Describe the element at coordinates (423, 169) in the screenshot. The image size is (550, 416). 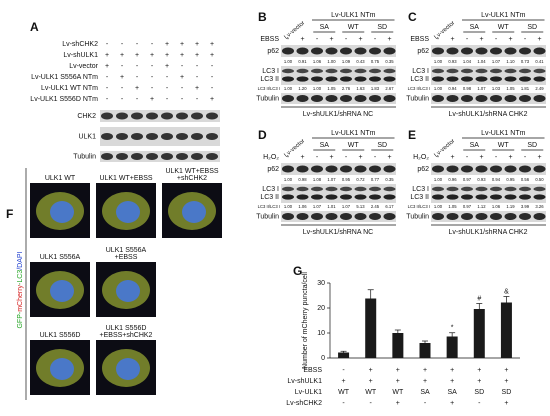
I see `blot-label: p62` at that location.